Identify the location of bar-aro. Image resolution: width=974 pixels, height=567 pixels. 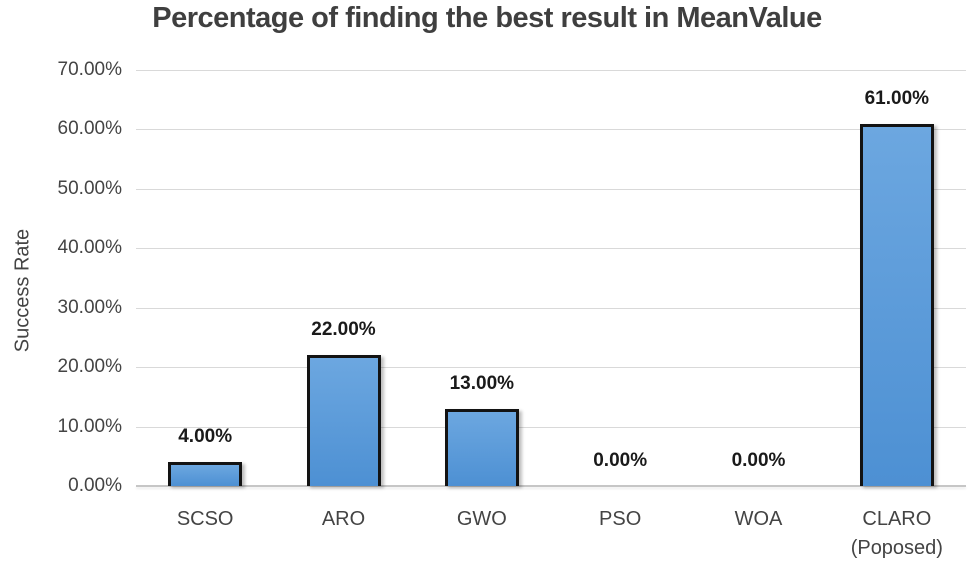
(343, 420).